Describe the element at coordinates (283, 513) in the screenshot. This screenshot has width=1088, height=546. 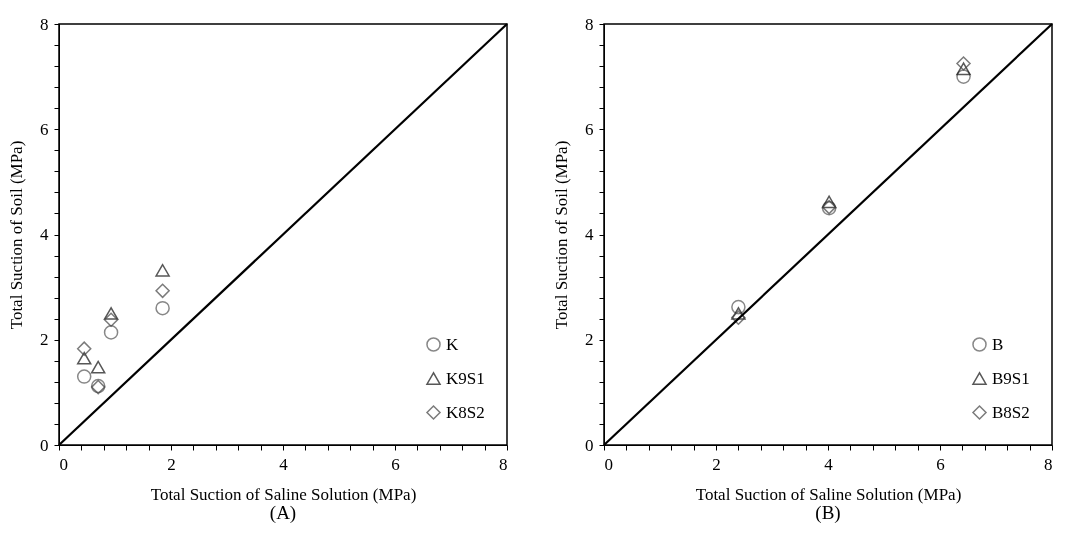
I see `text: (A)` at that location.